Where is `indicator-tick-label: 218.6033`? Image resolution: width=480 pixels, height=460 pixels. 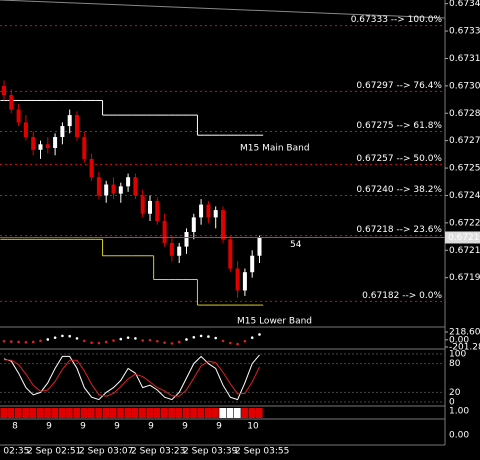
indicator-tick-label: 218.6033 is located at coordinates (464, 333).